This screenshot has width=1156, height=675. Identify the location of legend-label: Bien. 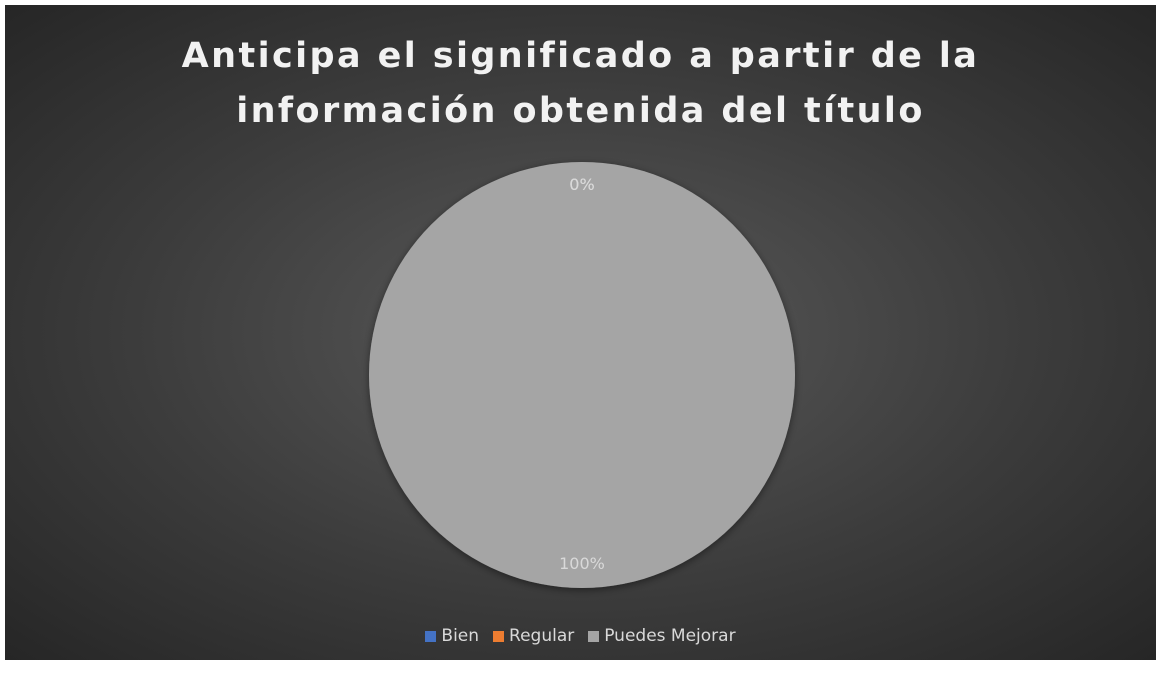
(460, 636).